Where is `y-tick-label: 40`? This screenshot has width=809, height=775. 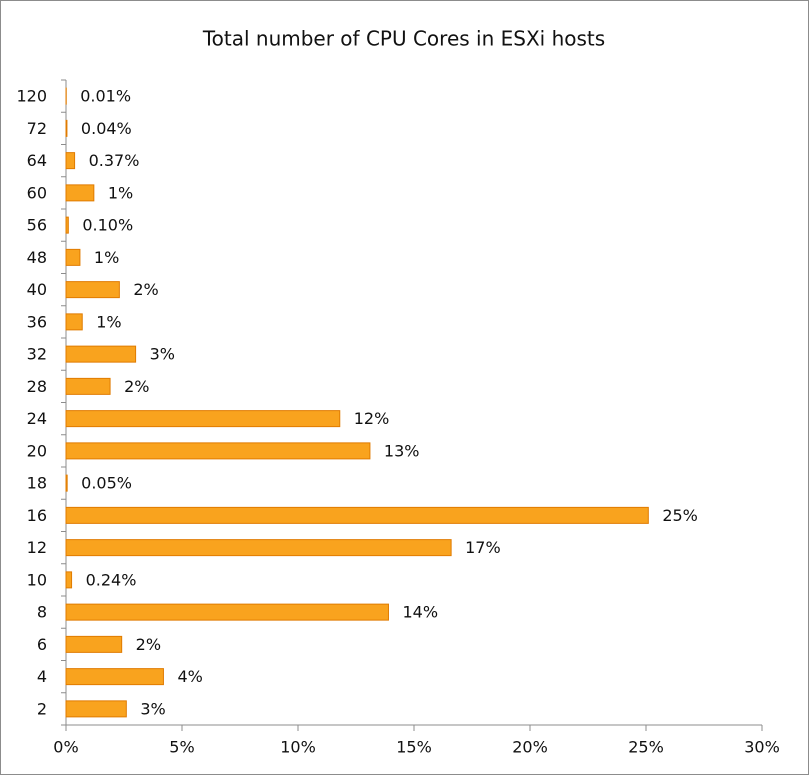
y-tick-label: 40 is located at coordinates (37, 289).